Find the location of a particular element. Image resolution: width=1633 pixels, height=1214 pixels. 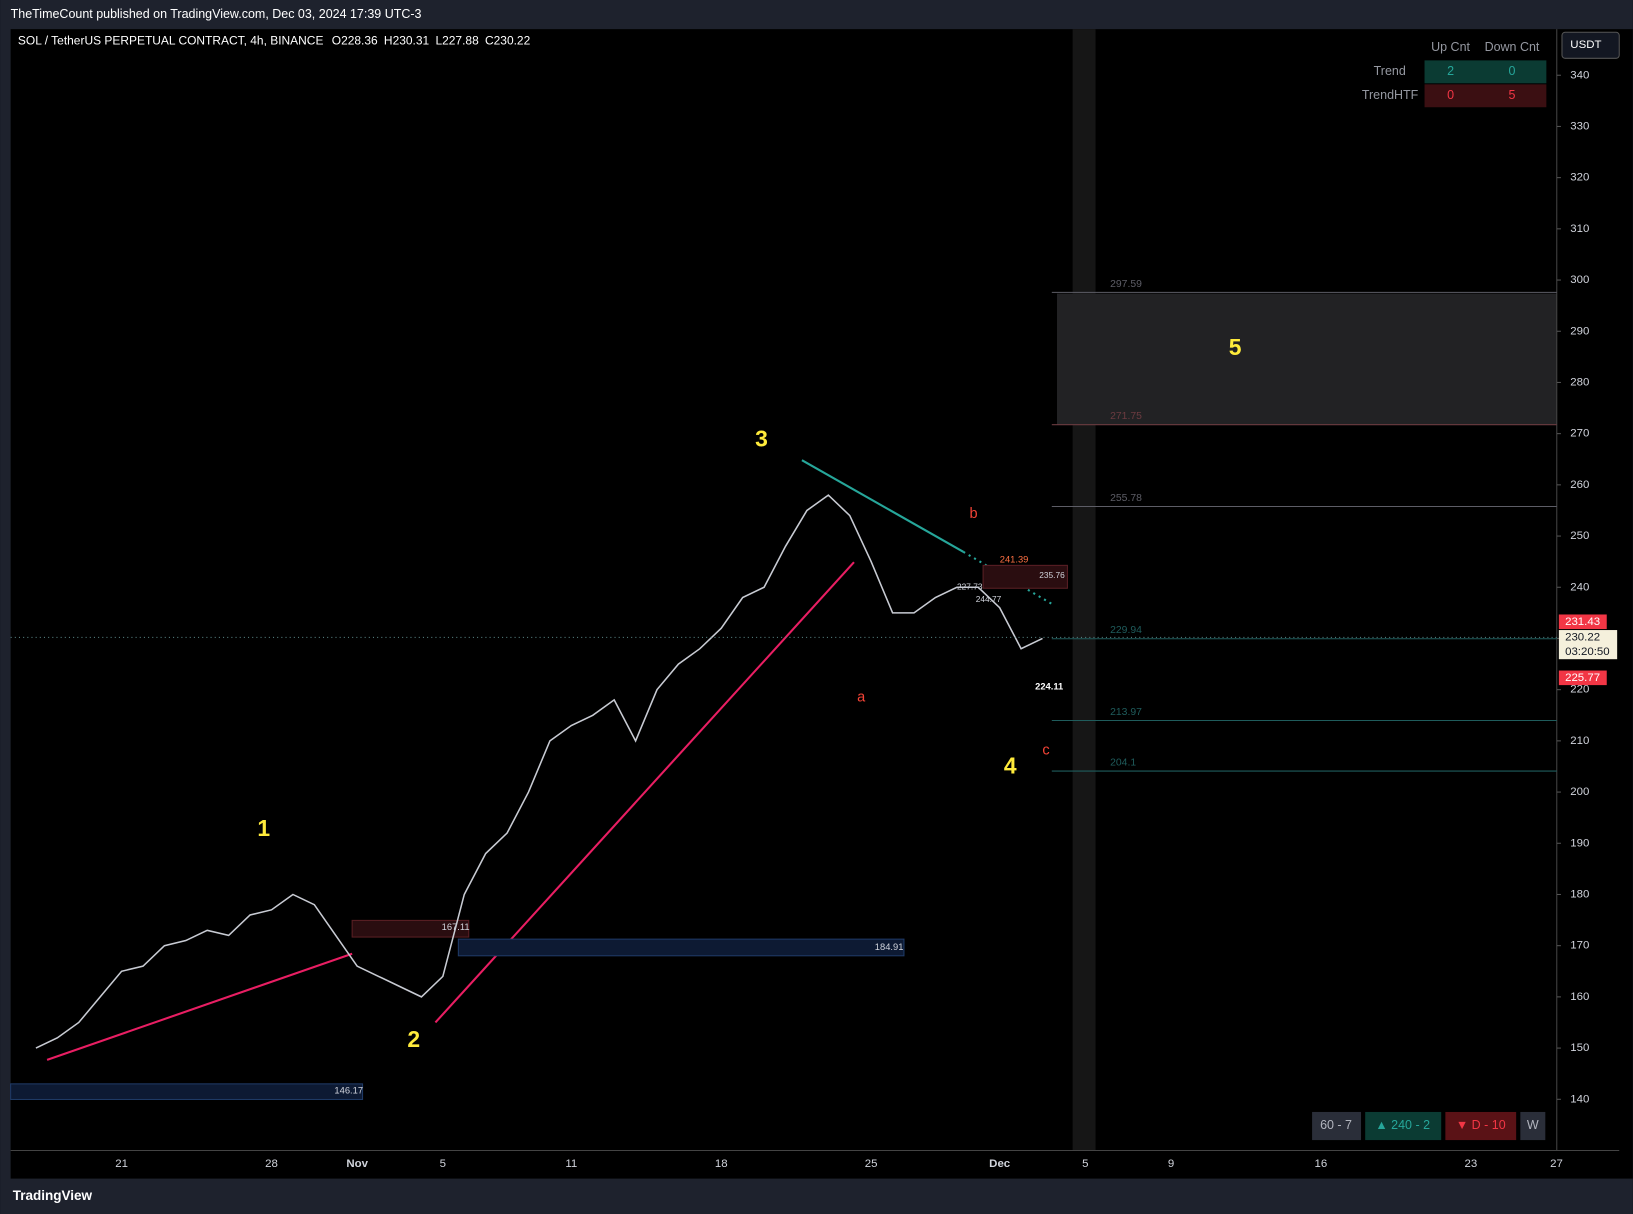

ohlc-letter: H is located at coordinates (388, 41).